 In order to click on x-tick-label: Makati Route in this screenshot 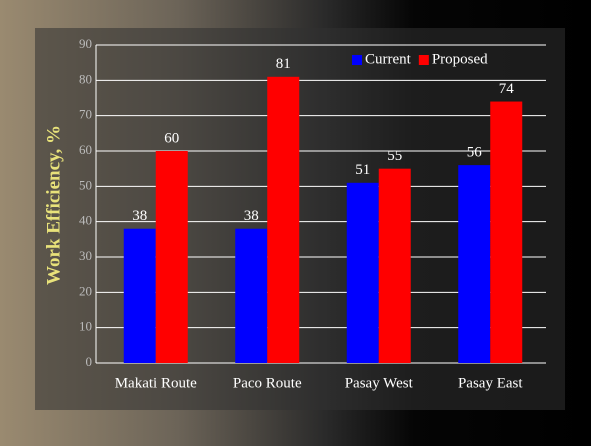, I will do `click(156, 383)`.